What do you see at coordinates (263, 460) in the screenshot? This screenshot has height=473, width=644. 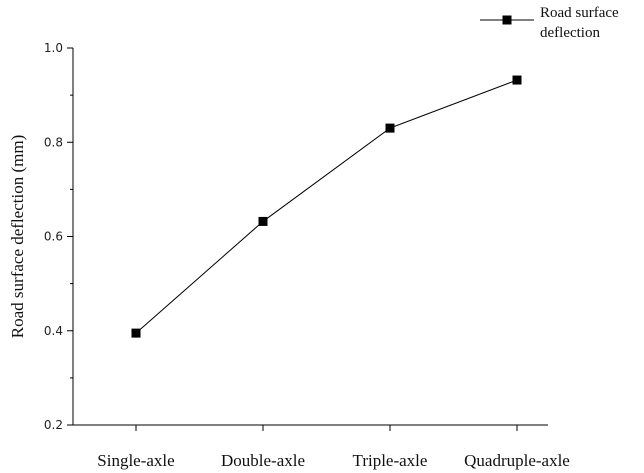 I see `x-tick-label: Double-axle` at bounding box center [263, 460].